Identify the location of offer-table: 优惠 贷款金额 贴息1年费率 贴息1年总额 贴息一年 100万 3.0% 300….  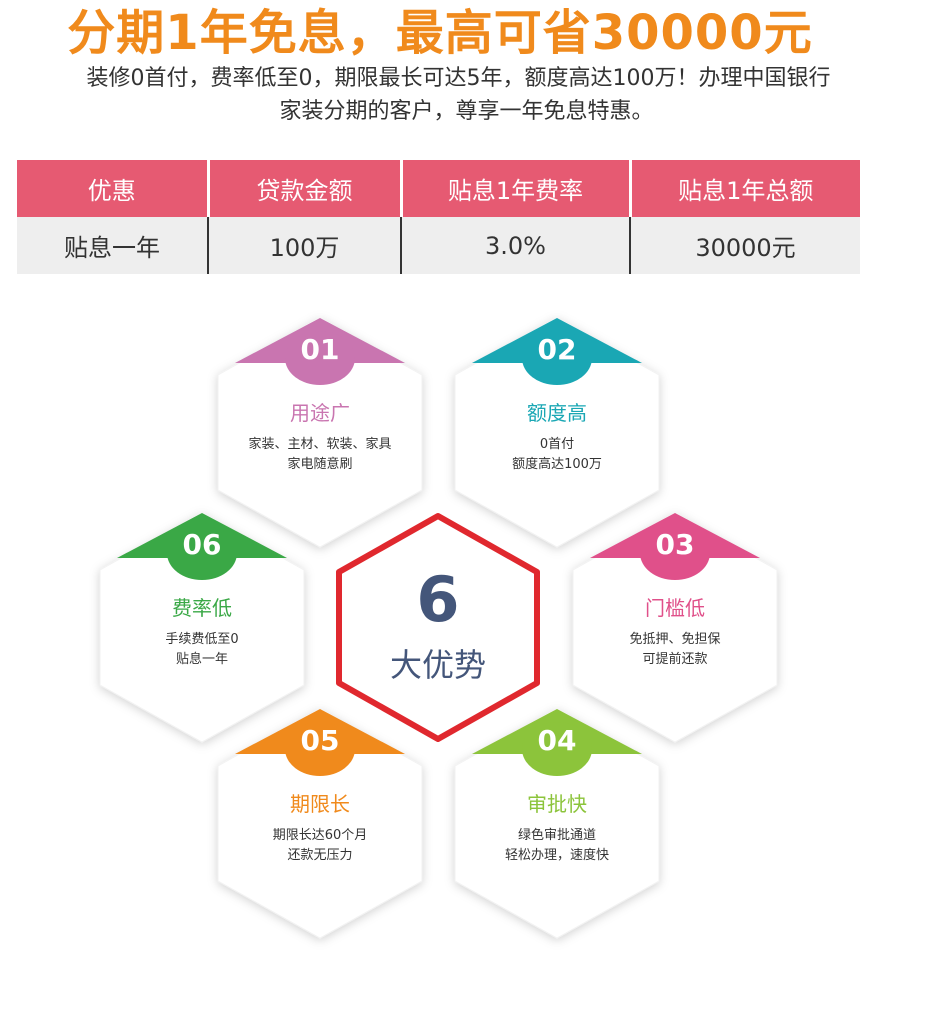
(438, 217).